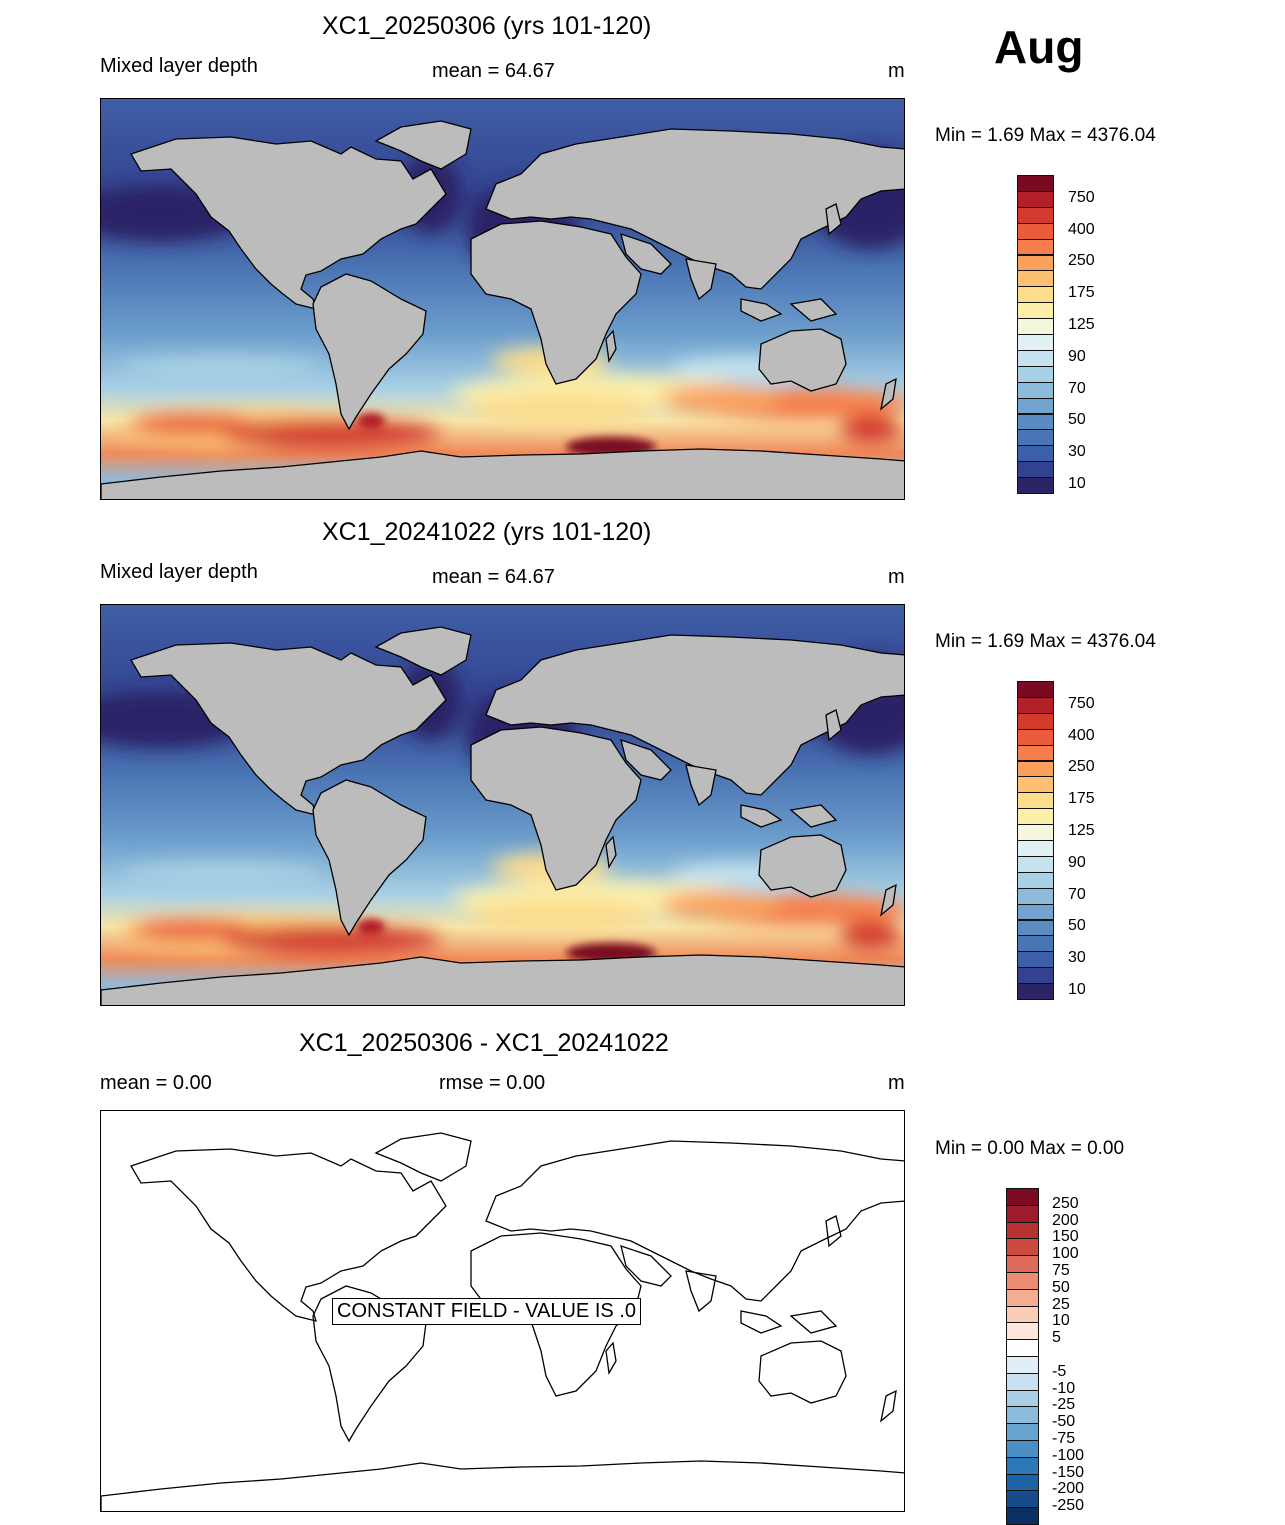  I want to click on panel3-units: m, so click(896, 1083).